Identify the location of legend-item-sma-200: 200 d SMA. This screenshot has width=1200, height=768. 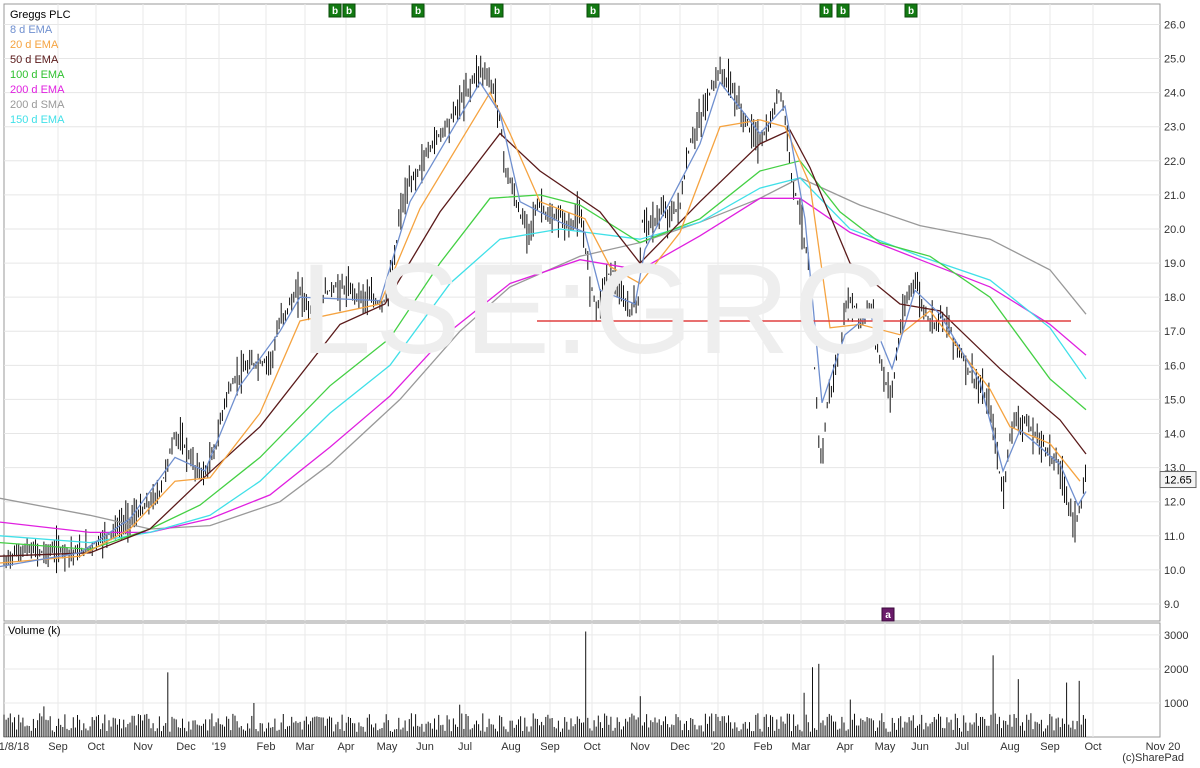
(37, 105).